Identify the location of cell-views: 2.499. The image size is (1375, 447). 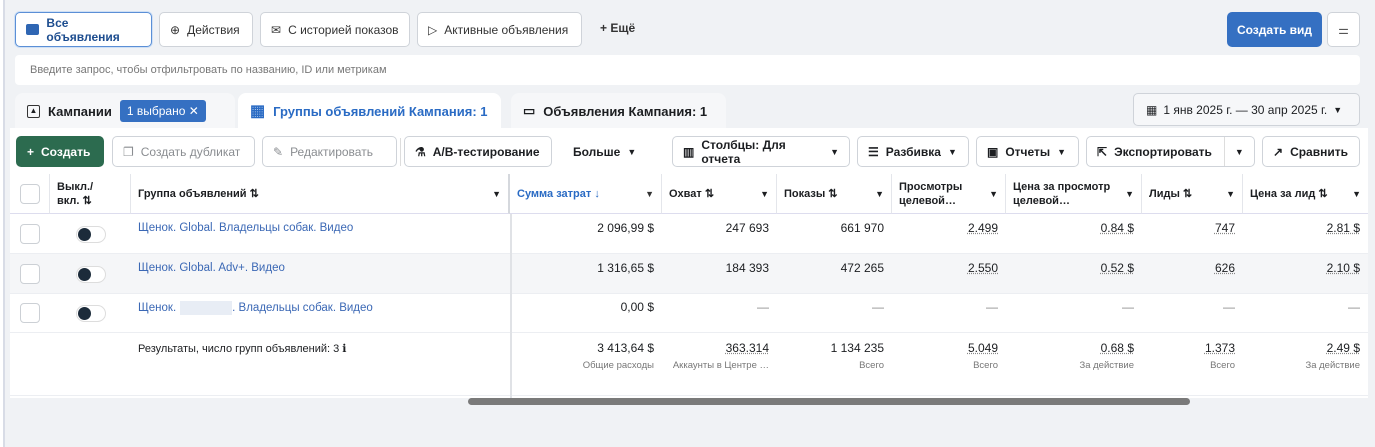
(982, 228).